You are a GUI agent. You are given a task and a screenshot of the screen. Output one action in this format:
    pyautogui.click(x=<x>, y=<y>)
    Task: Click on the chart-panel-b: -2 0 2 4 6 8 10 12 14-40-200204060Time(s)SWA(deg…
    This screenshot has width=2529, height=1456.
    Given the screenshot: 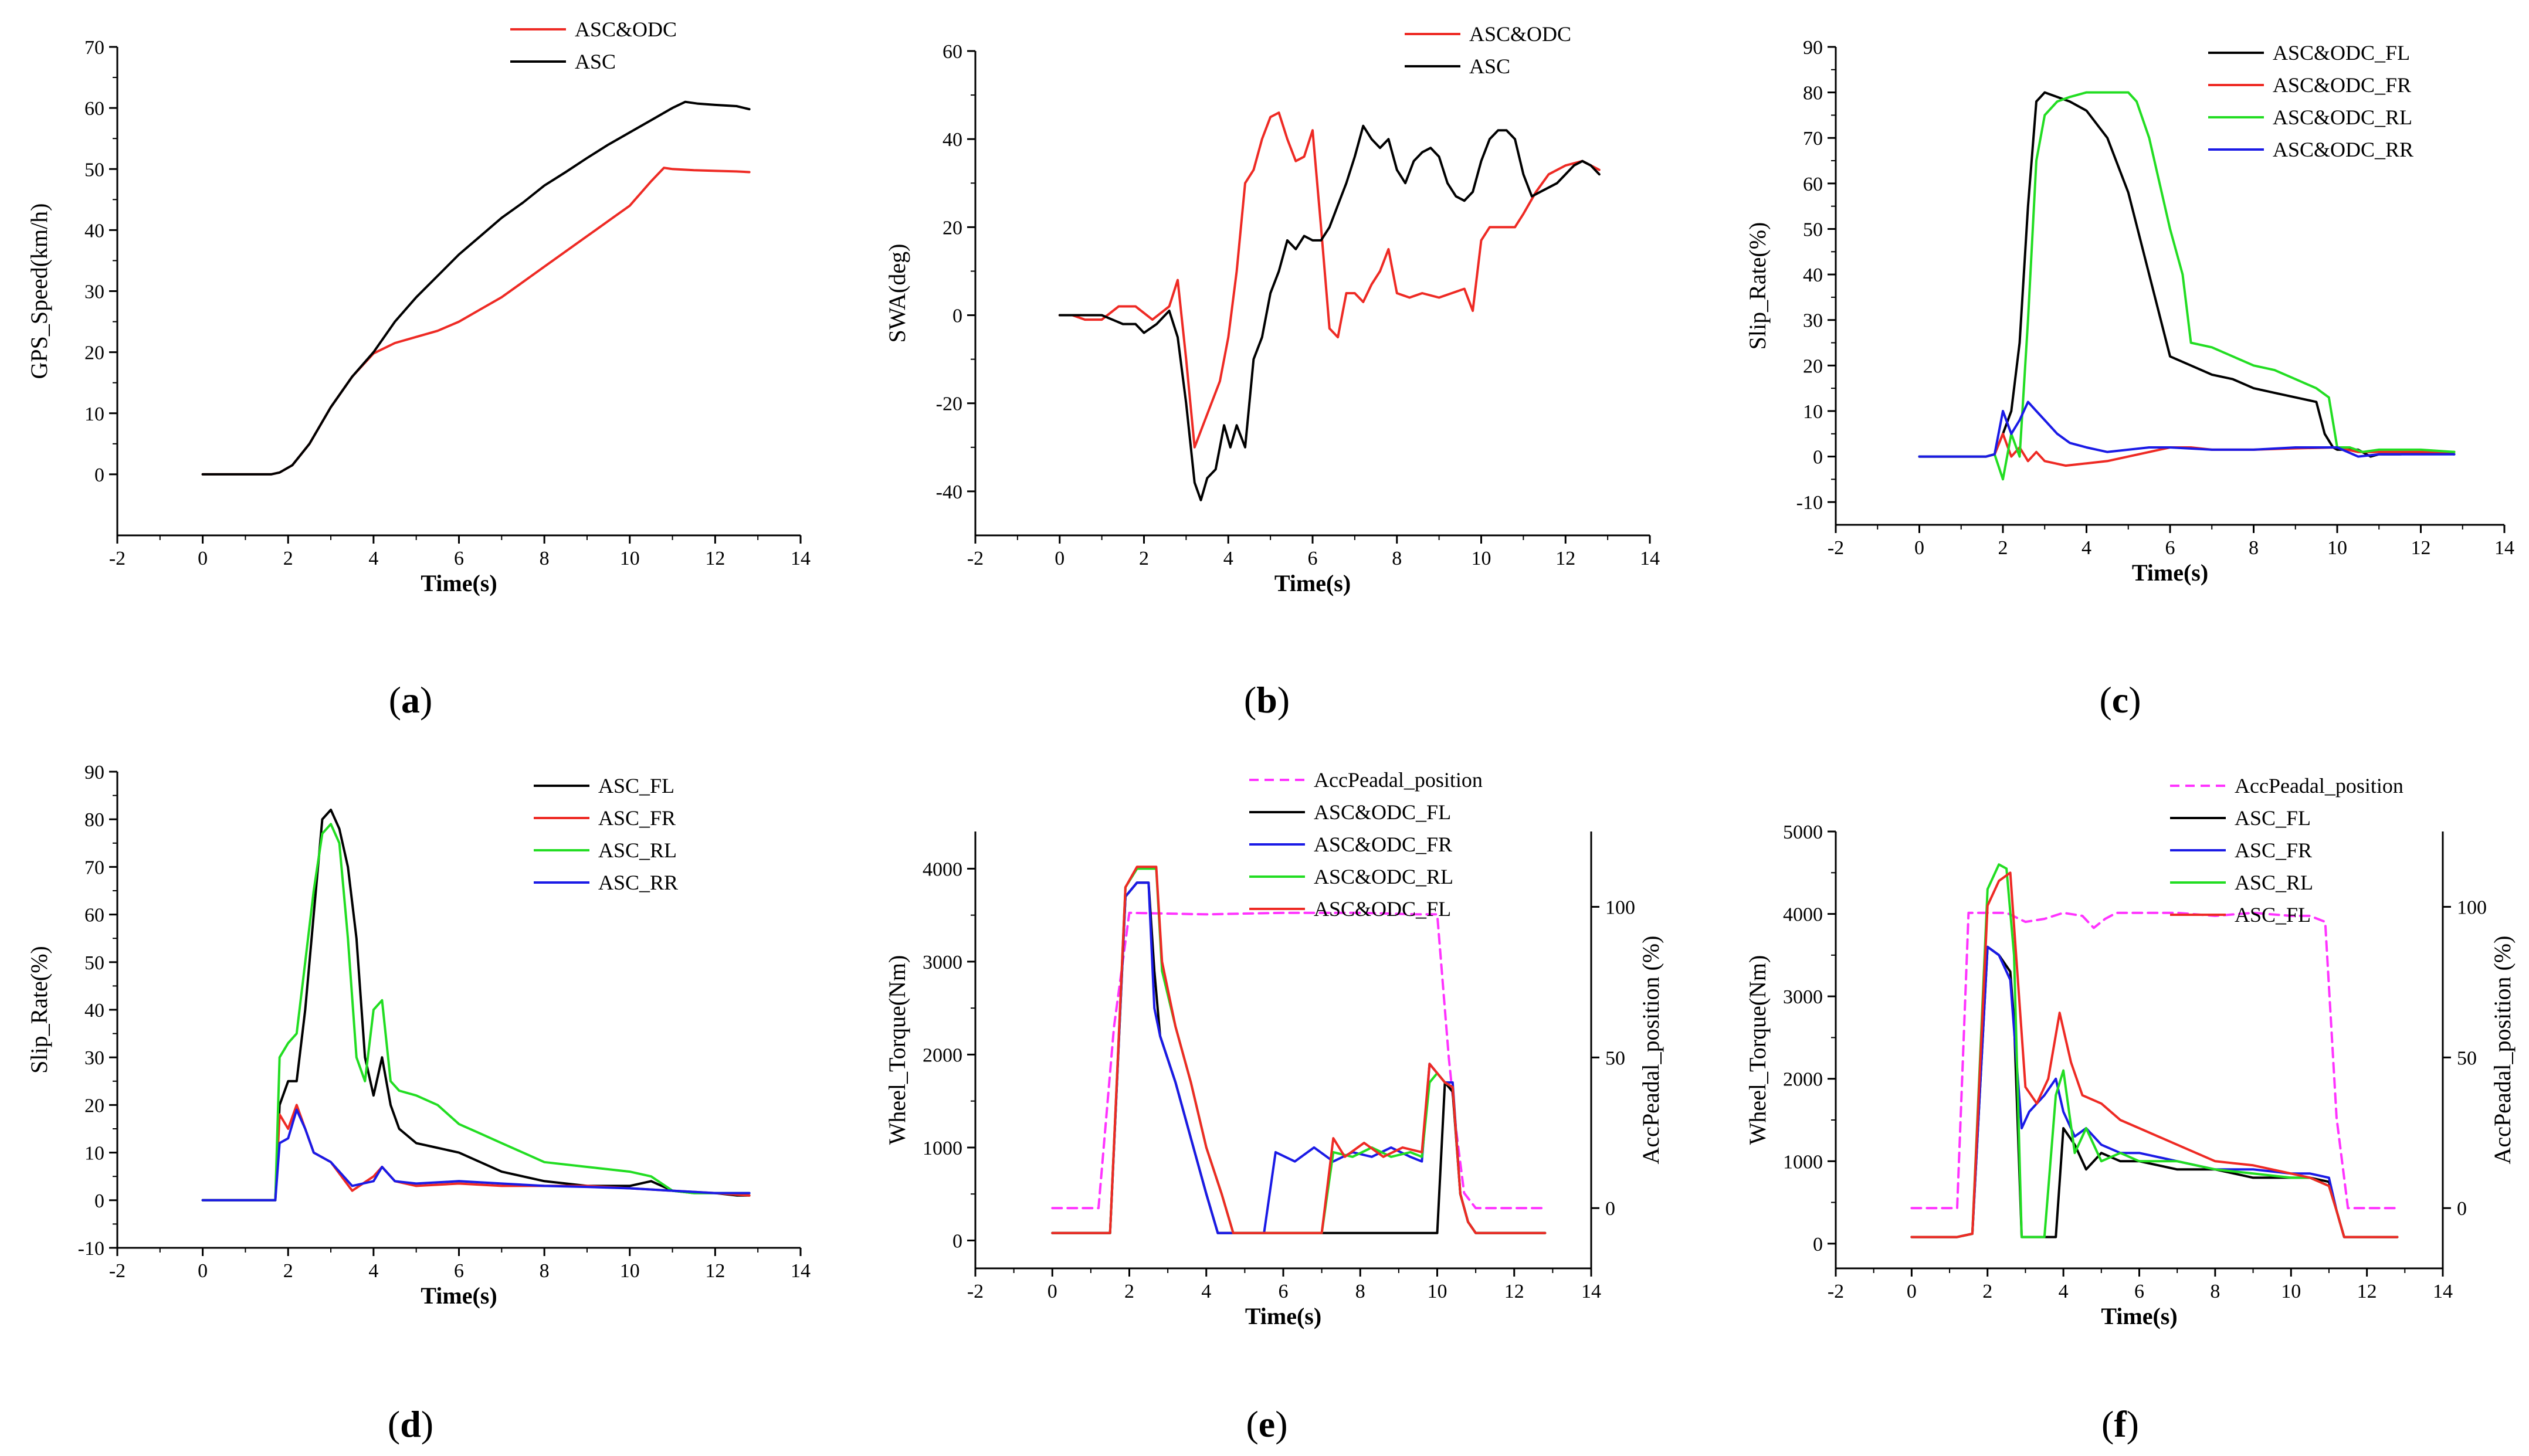 What is the action you would take?
    pyautogui.click(x=1272, y=371)
    